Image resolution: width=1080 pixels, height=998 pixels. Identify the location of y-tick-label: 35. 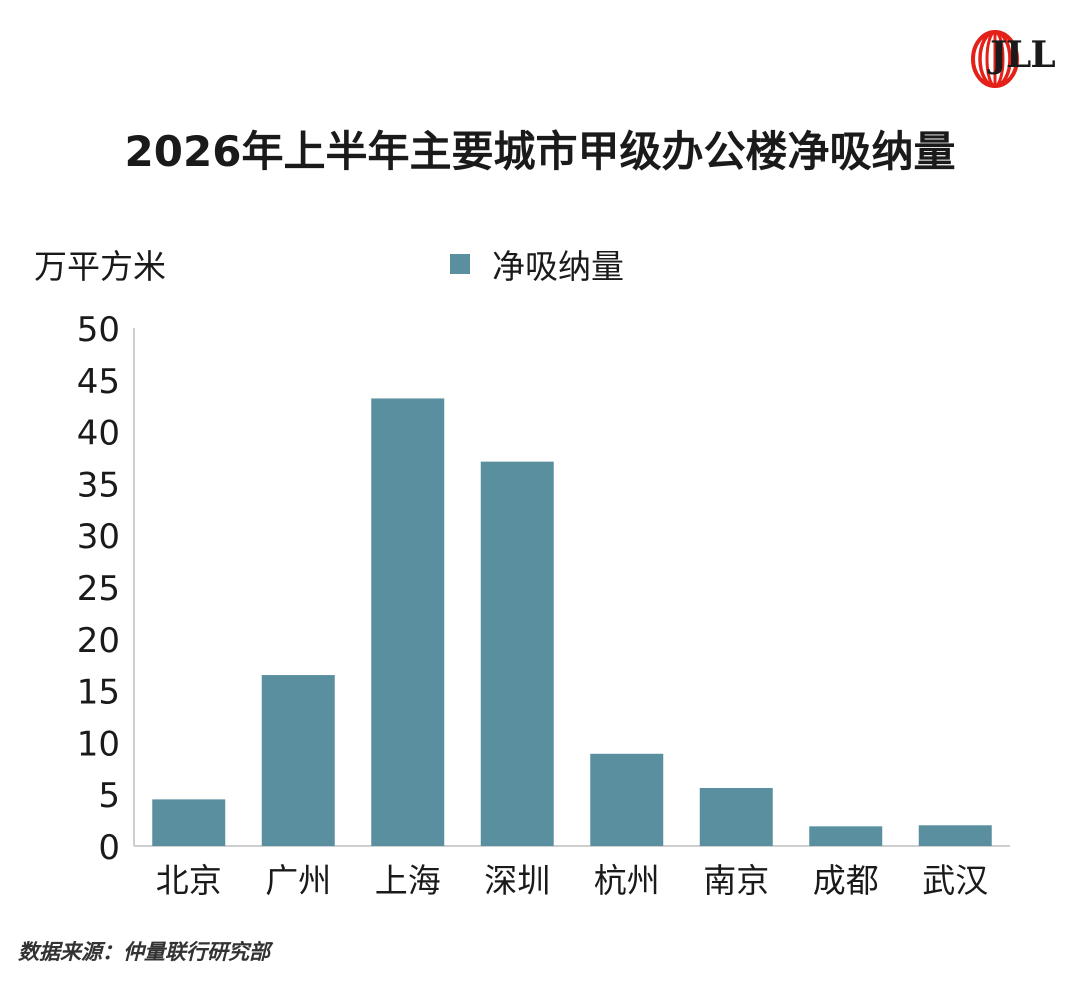
(98, 485).